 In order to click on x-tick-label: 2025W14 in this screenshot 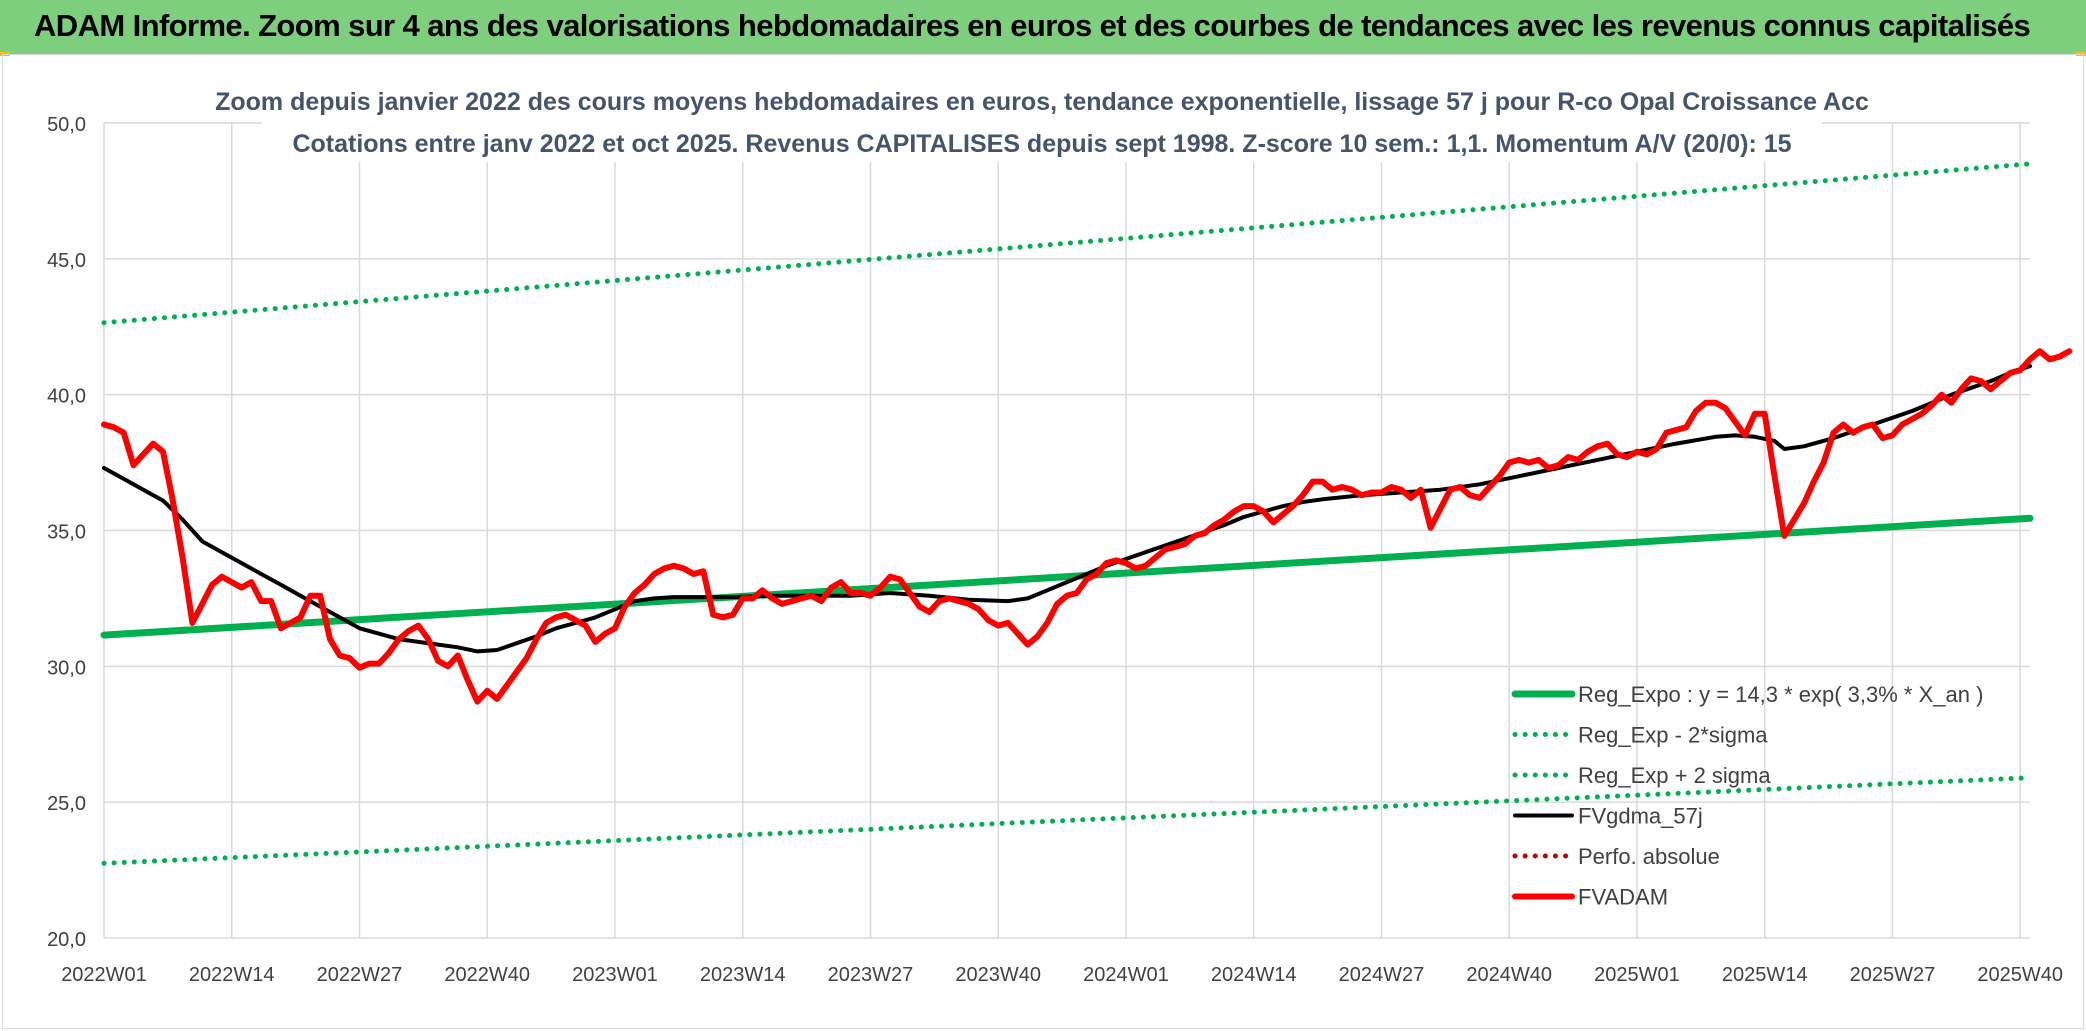, I will do `click(1765, 975)`.